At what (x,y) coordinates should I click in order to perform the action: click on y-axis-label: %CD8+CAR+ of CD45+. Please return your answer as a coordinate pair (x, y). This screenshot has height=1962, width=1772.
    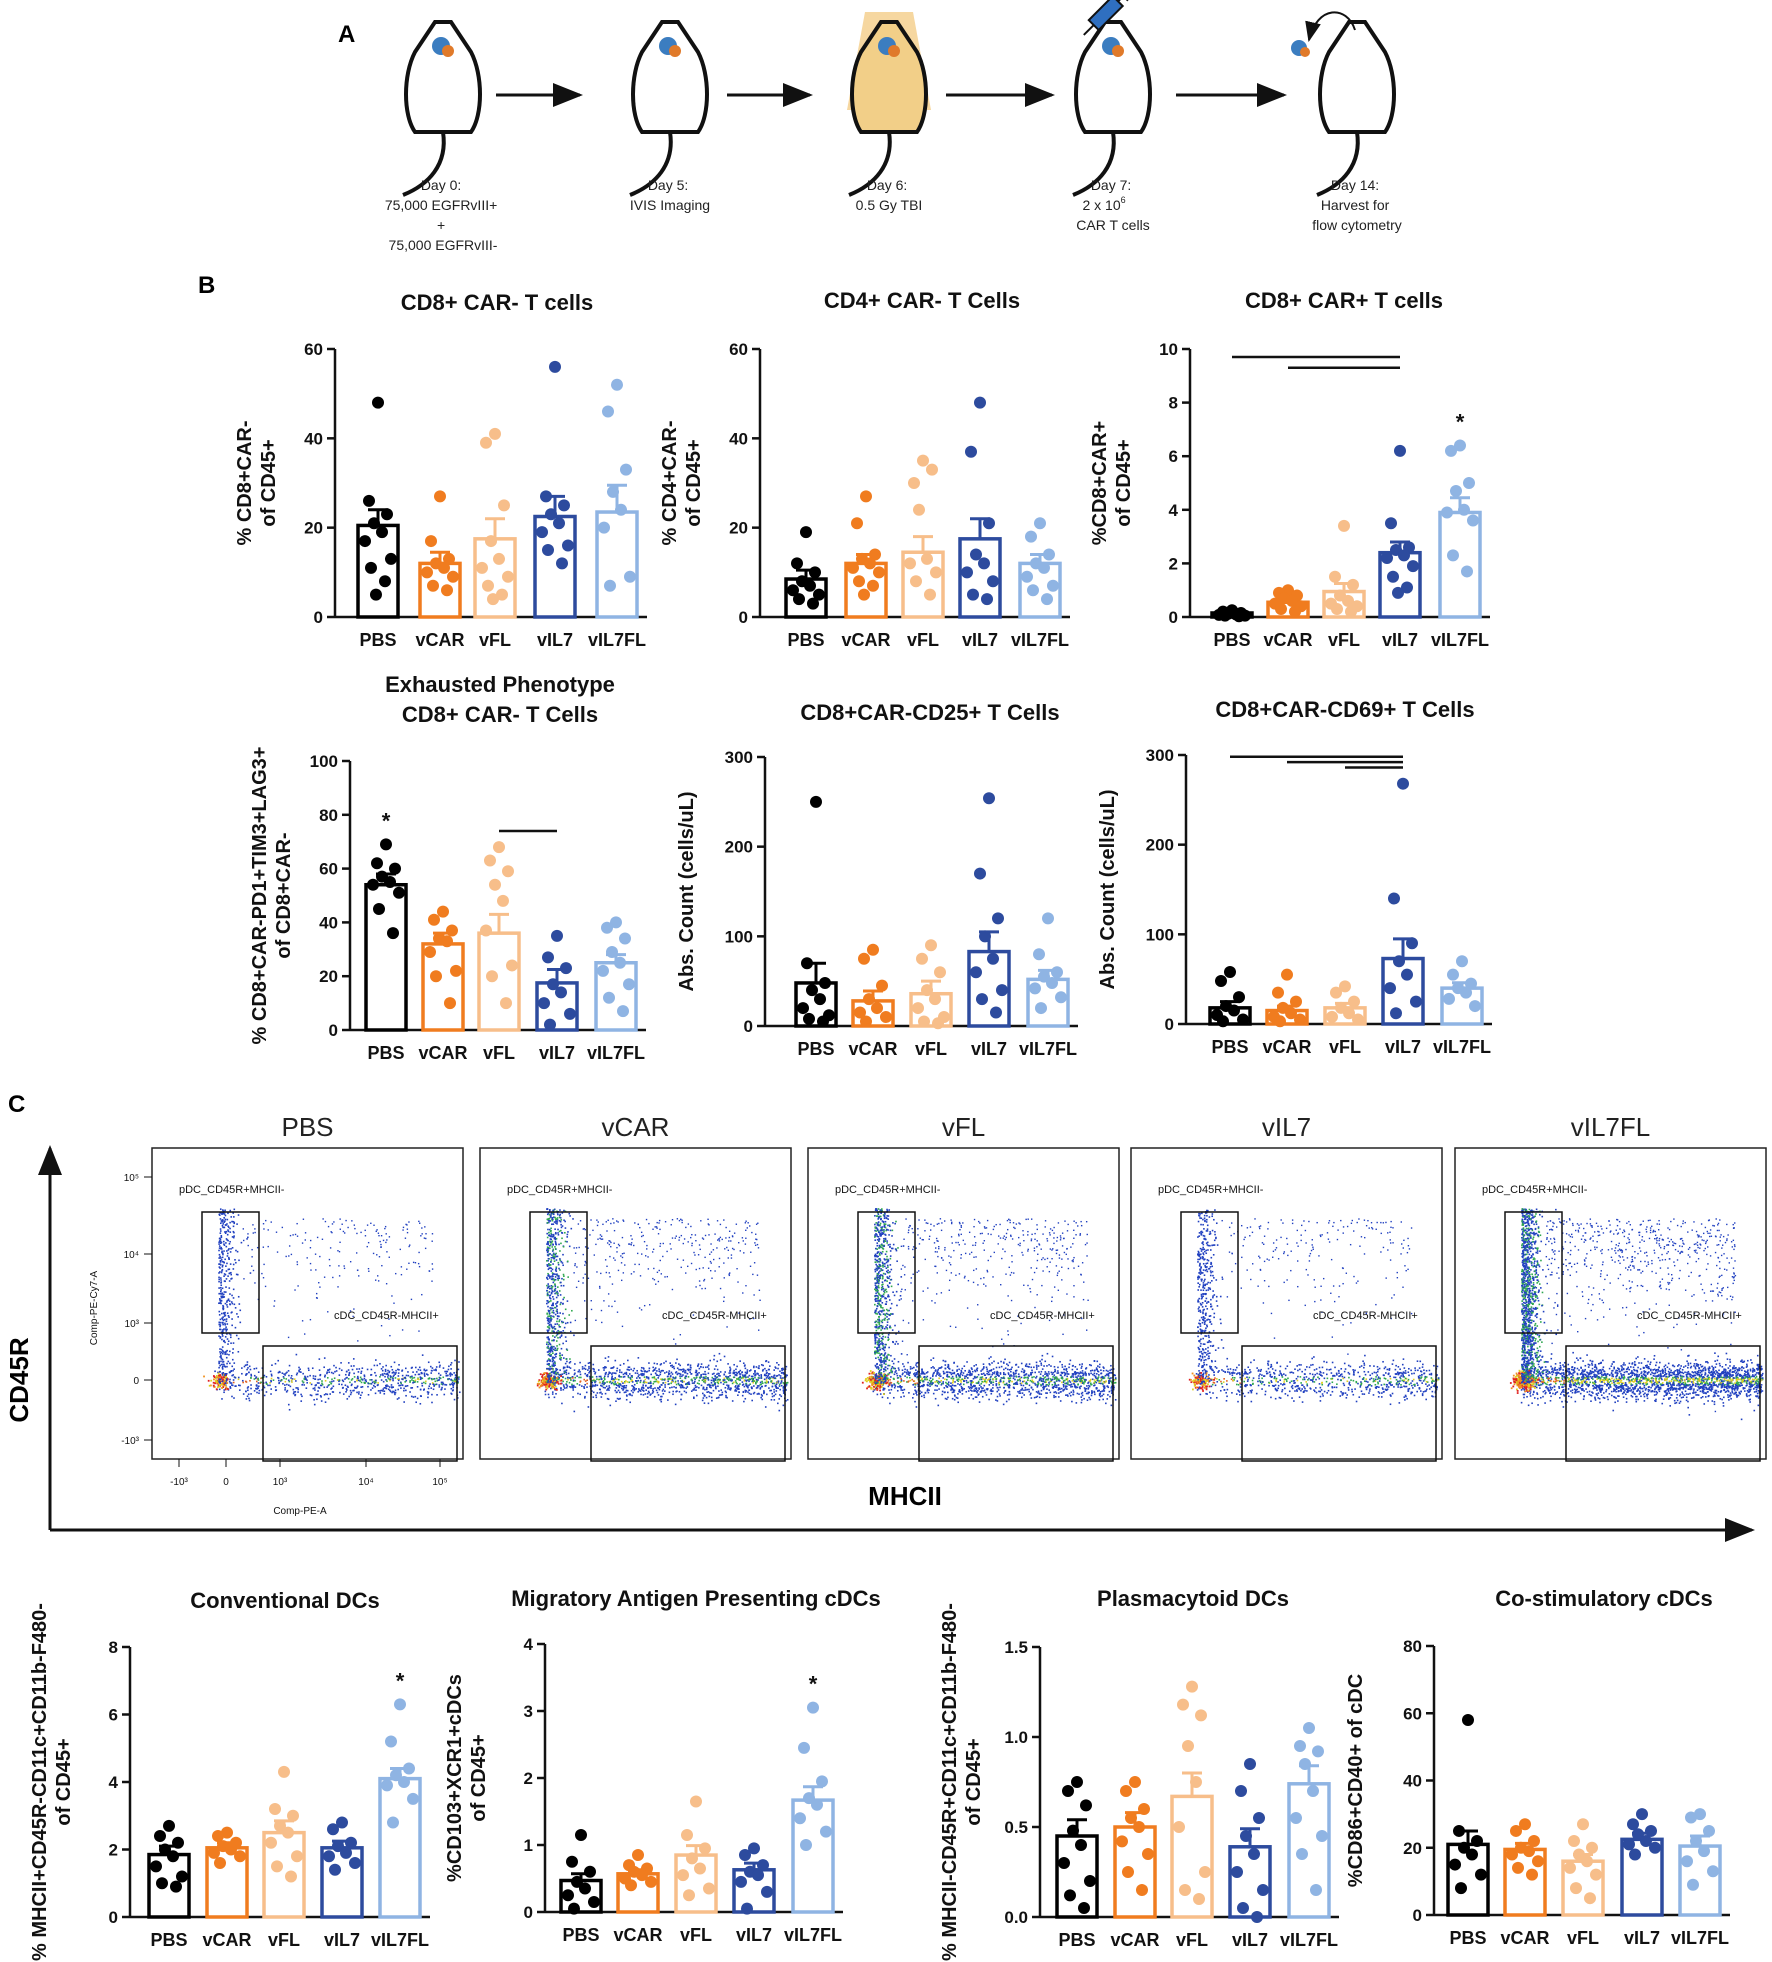
    Looking at the image, I should click on (1112, 483).